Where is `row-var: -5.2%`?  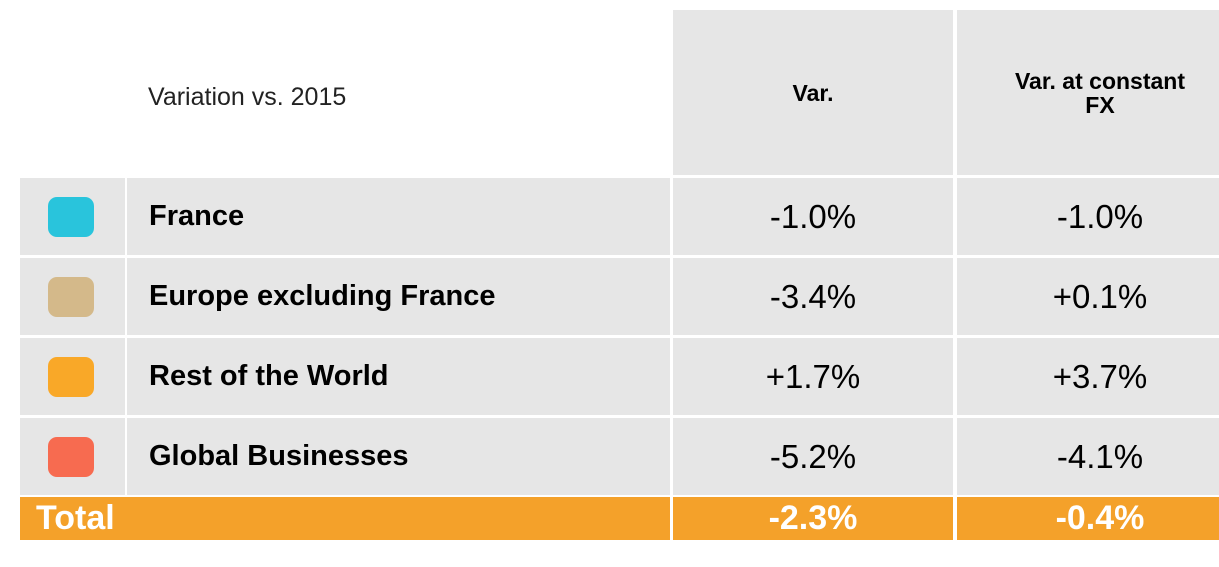 row-var: -5.2% is located at coordinates (813, 456).